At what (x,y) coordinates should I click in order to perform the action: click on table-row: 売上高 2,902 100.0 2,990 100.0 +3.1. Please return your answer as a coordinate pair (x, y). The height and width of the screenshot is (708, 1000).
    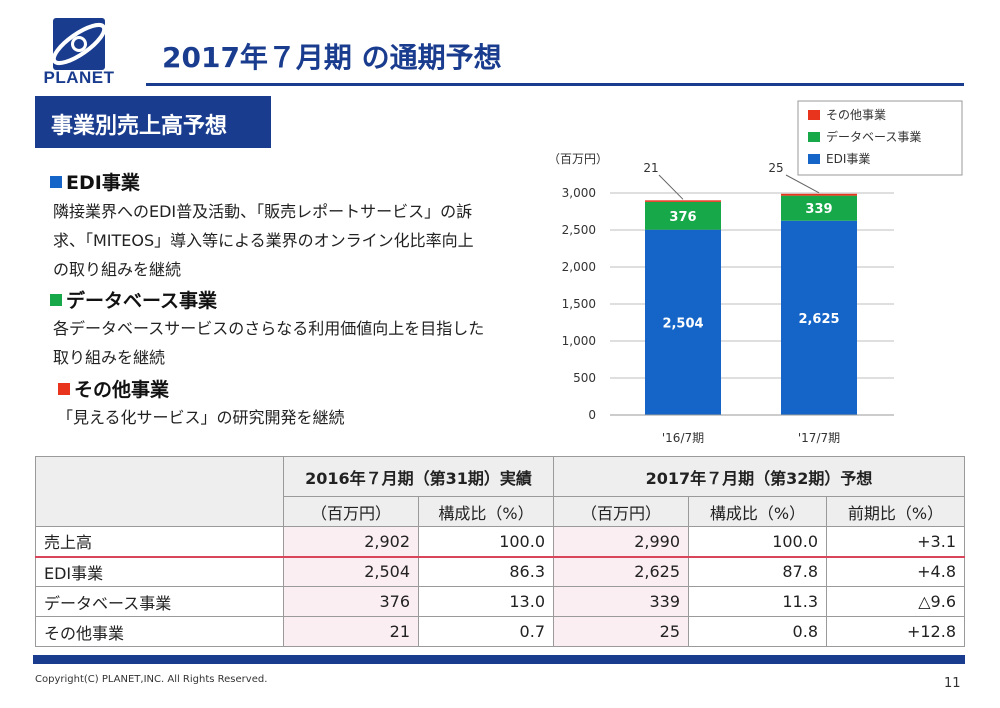
    Looking at the image, I should click on (500, 542).